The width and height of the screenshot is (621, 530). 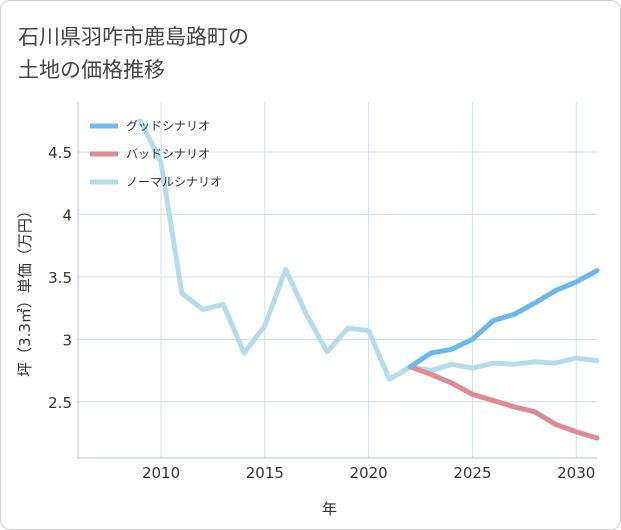 What do you see at coordinates (265, 473) in the screenshot?
I see `x-tick-label: 2015` at bounding box center [265, 473].